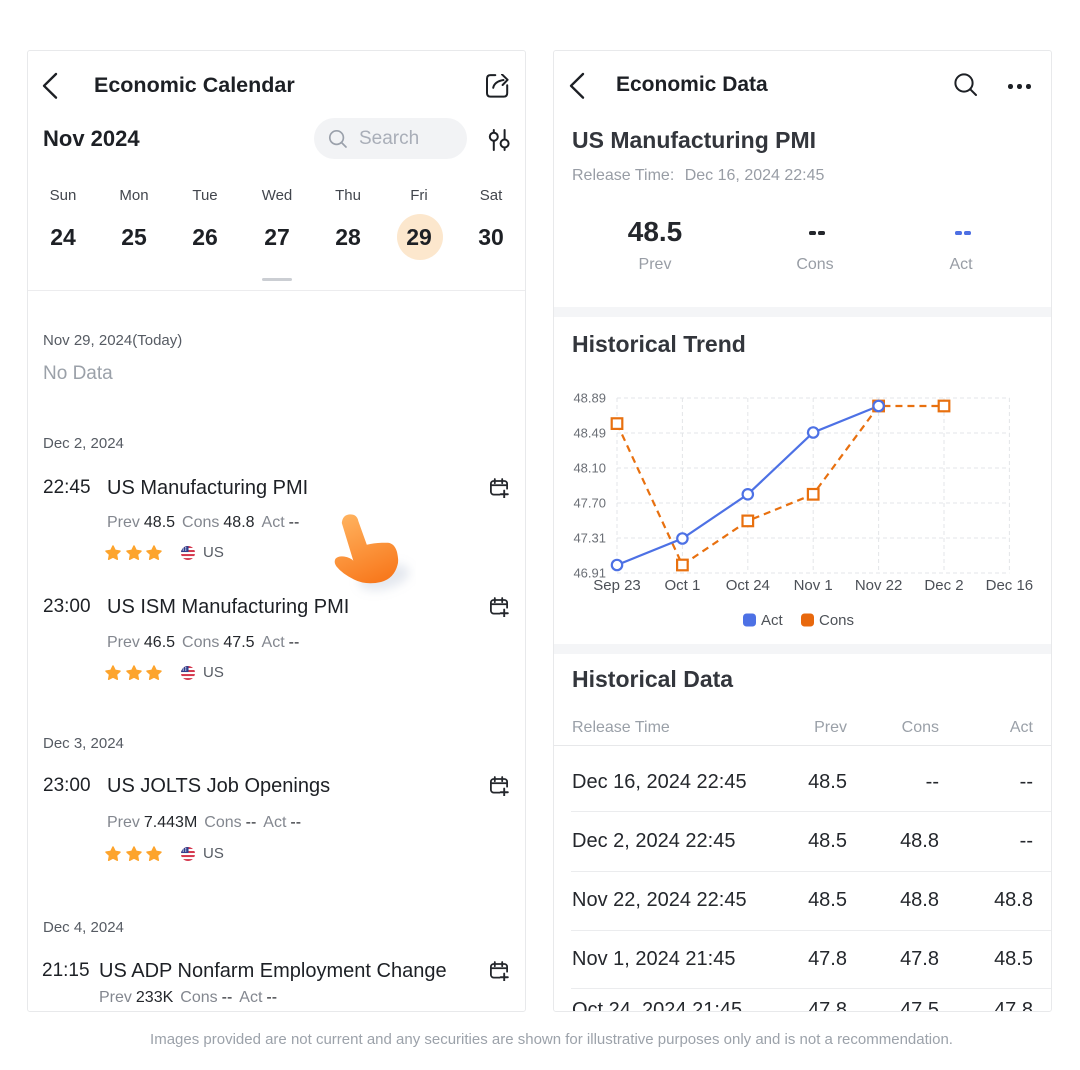  What do you see at coordinates (836, 620) in the screenshot?
I see `svg-text: Cons` at bounding box center [836, 620].